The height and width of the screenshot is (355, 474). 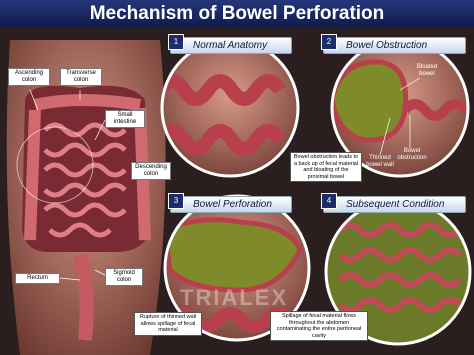 I want to click on panel-header: 3 Bowel Perforation, so click(x=230, y=203).